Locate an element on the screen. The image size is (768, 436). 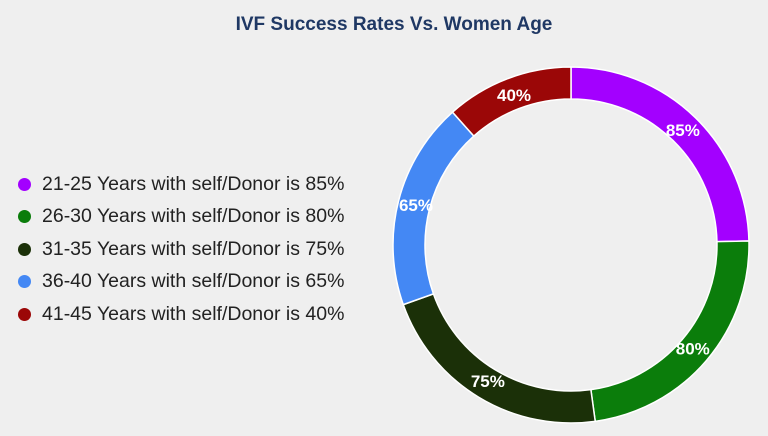
slice-value-label: 65% is located at coordinates (416, 205).